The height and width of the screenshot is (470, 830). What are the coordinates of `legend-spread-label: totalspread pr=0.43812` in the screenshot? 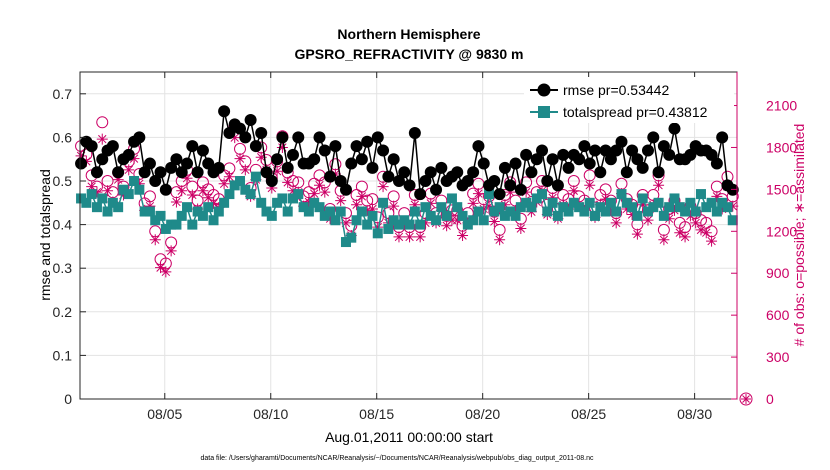 It's located at (635, 112).